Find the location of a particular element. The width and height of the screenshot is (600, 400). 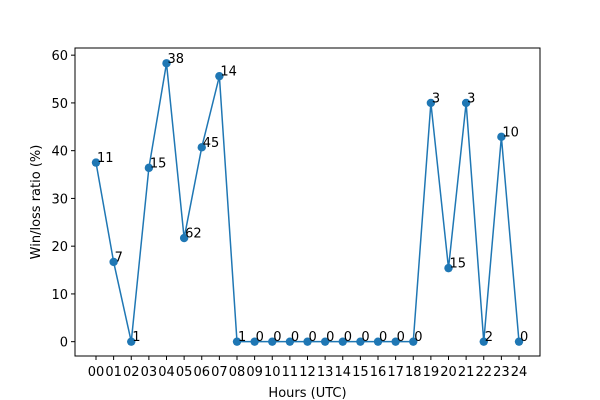

x-tick-label: 22 is located at coordinates (483, 372).